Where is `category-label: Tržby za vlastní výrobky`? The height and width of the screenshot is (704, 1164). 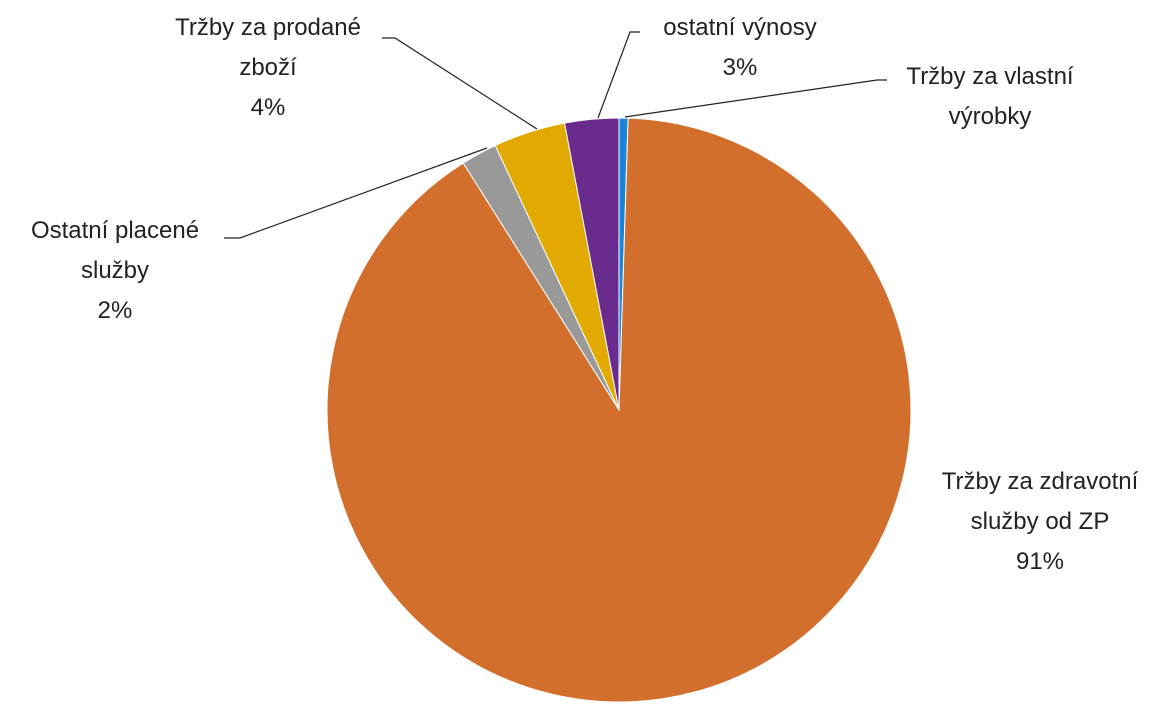 category-label: Tržby za vlastní výrobky is located at coordinates (990, 96).